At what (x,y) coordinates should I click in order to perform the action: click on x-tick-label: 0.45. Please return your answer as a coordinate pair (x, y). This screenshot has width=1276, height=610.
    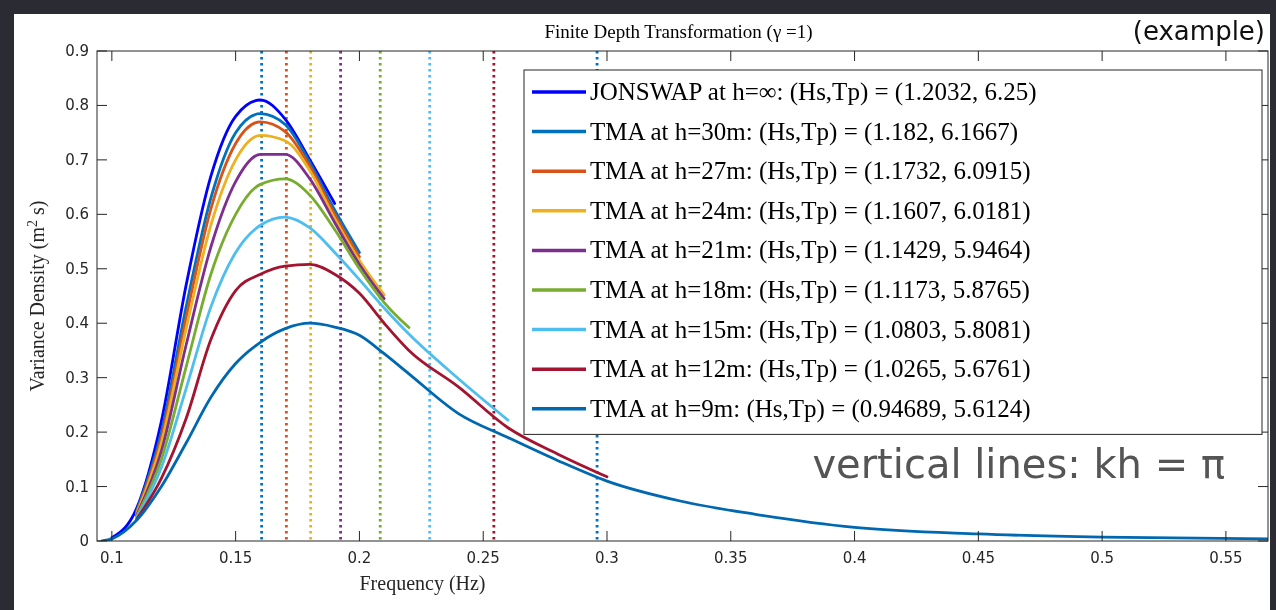
    Looking at the image, I should click on (978, 558).